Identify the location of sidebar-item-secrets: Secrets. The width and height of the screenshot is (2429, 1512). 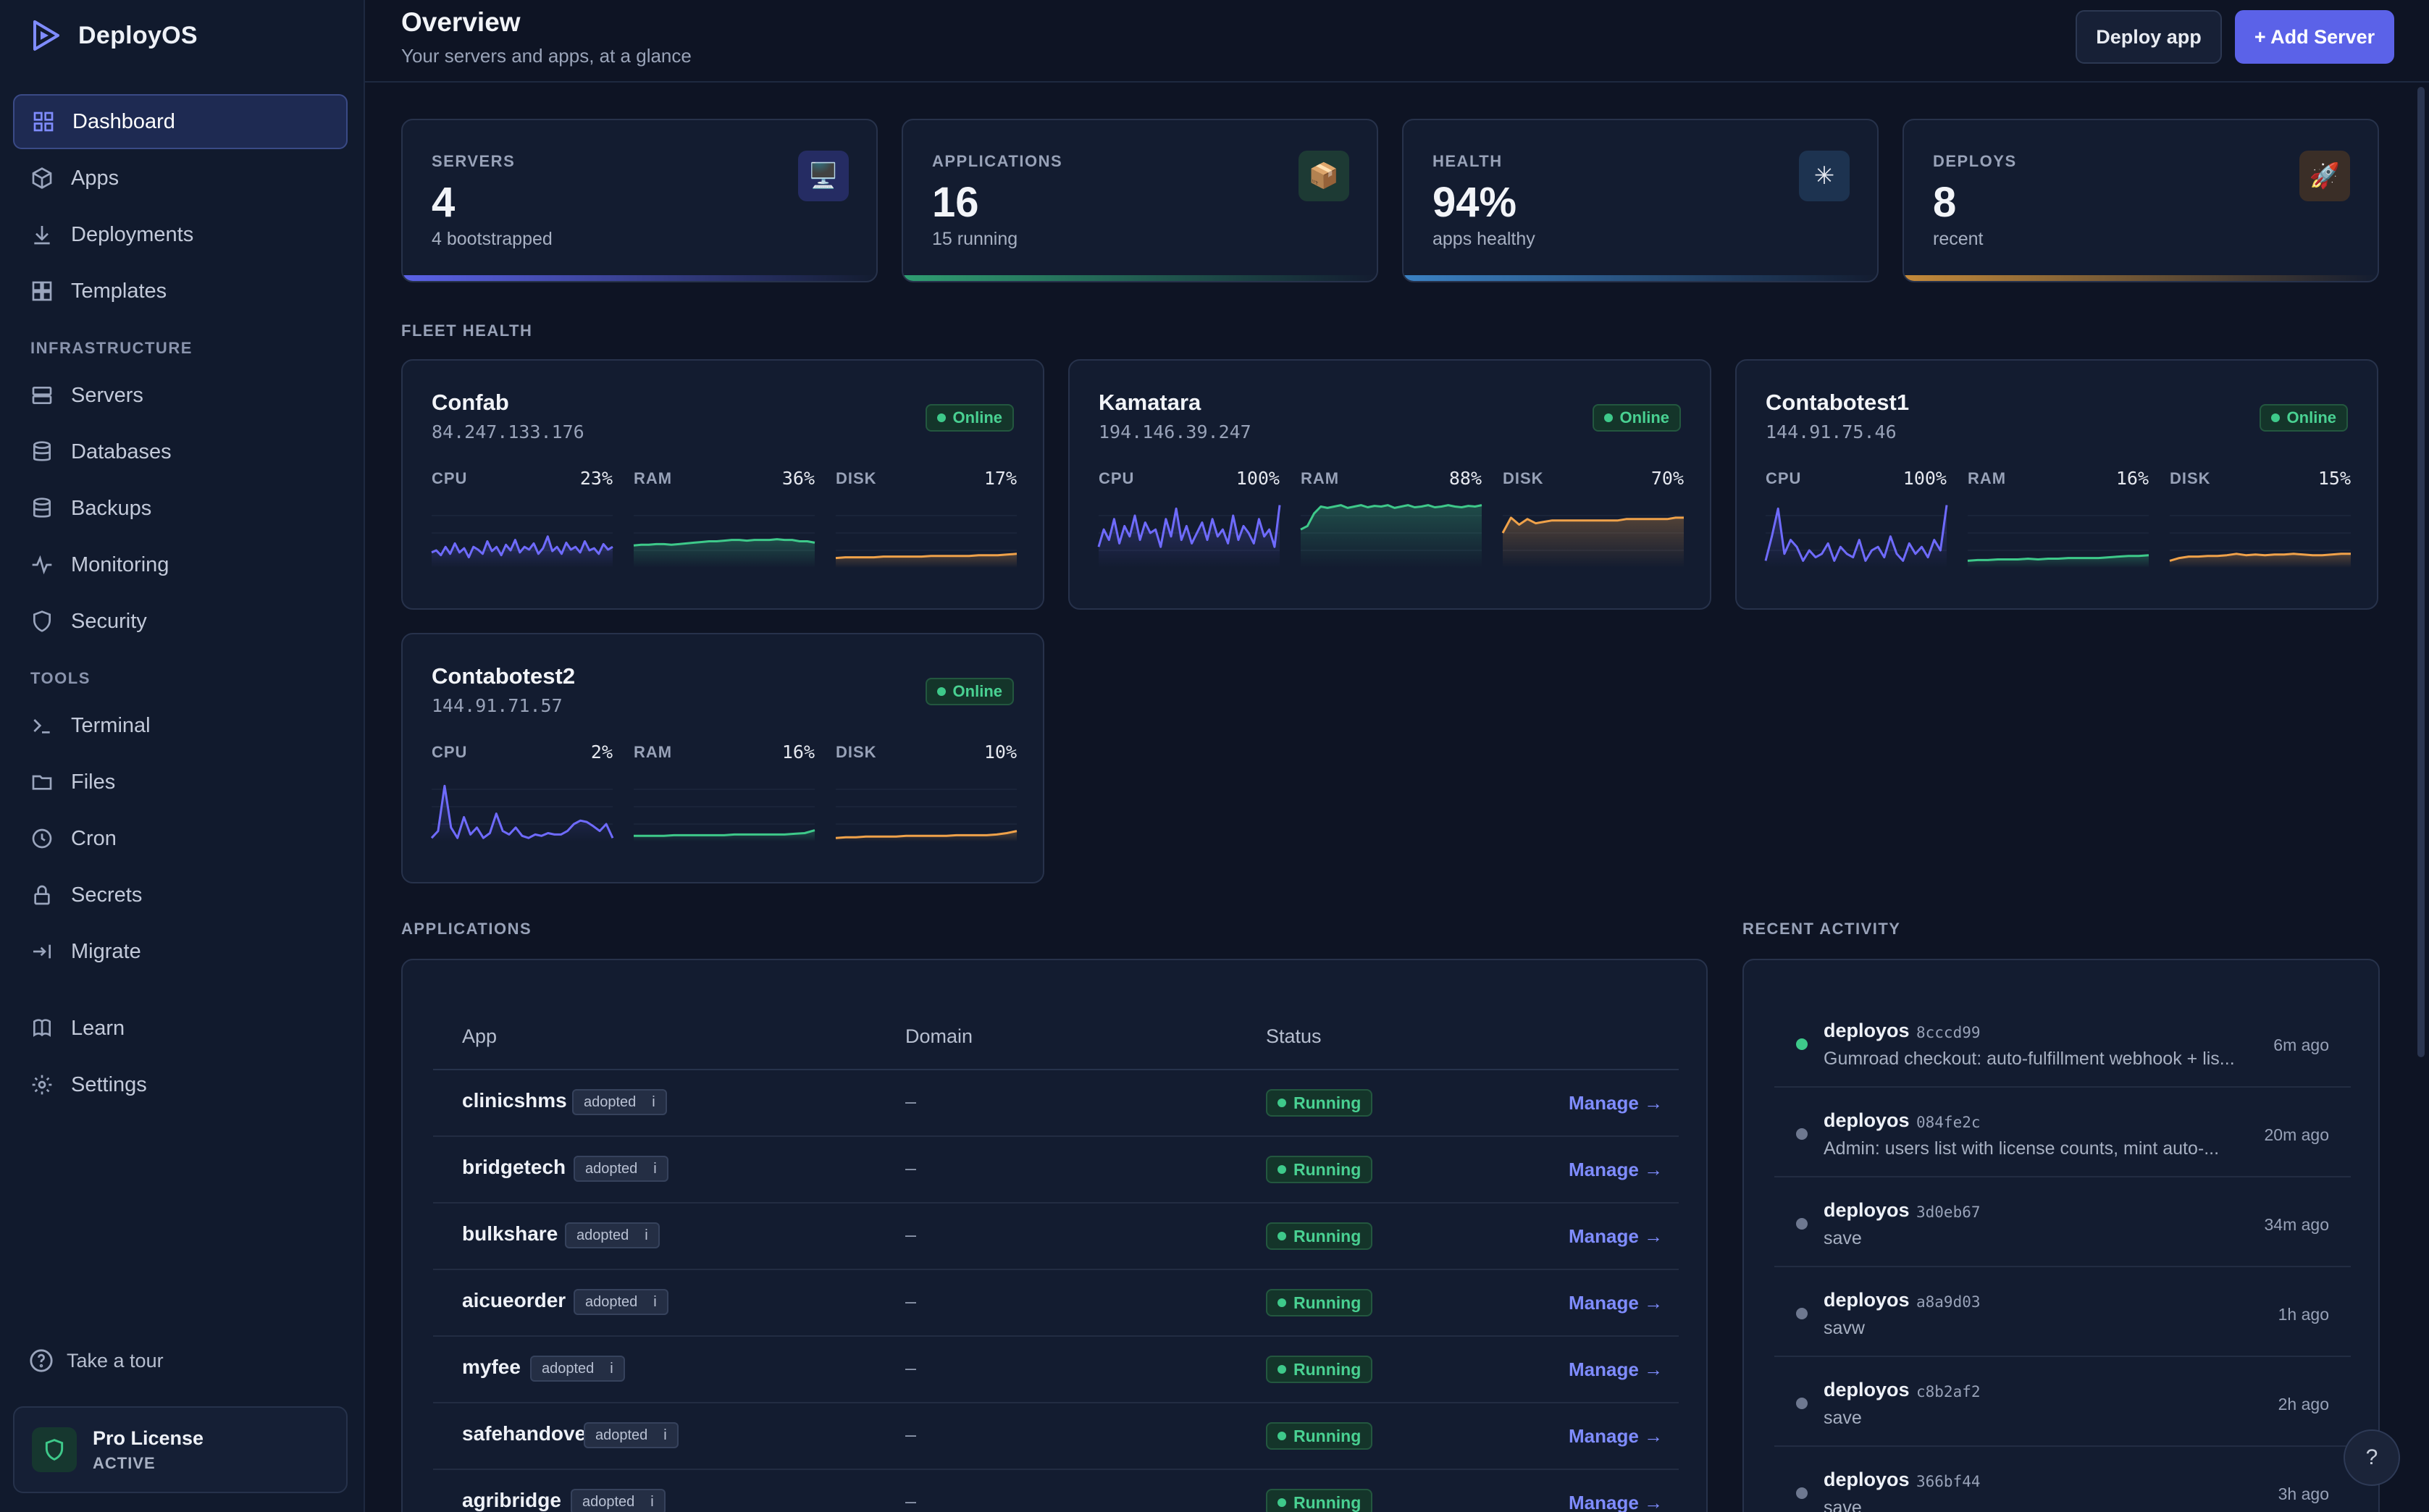
(180, 895).